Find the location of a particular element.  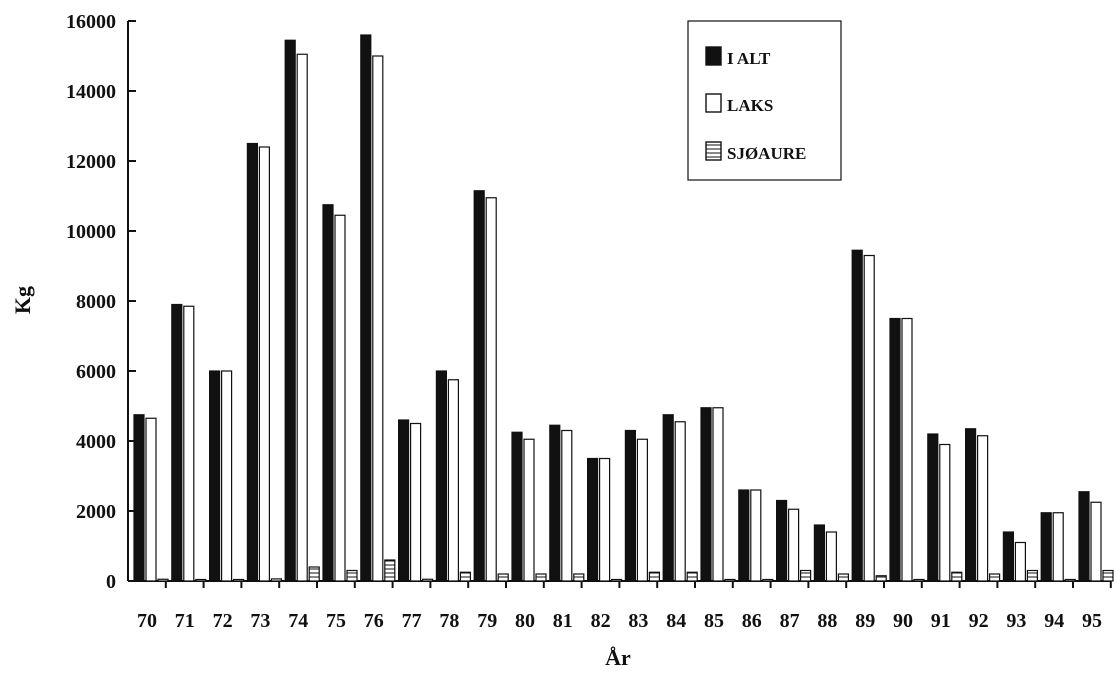

x-tick-label: 94 is located at coordinates (1054, 621).